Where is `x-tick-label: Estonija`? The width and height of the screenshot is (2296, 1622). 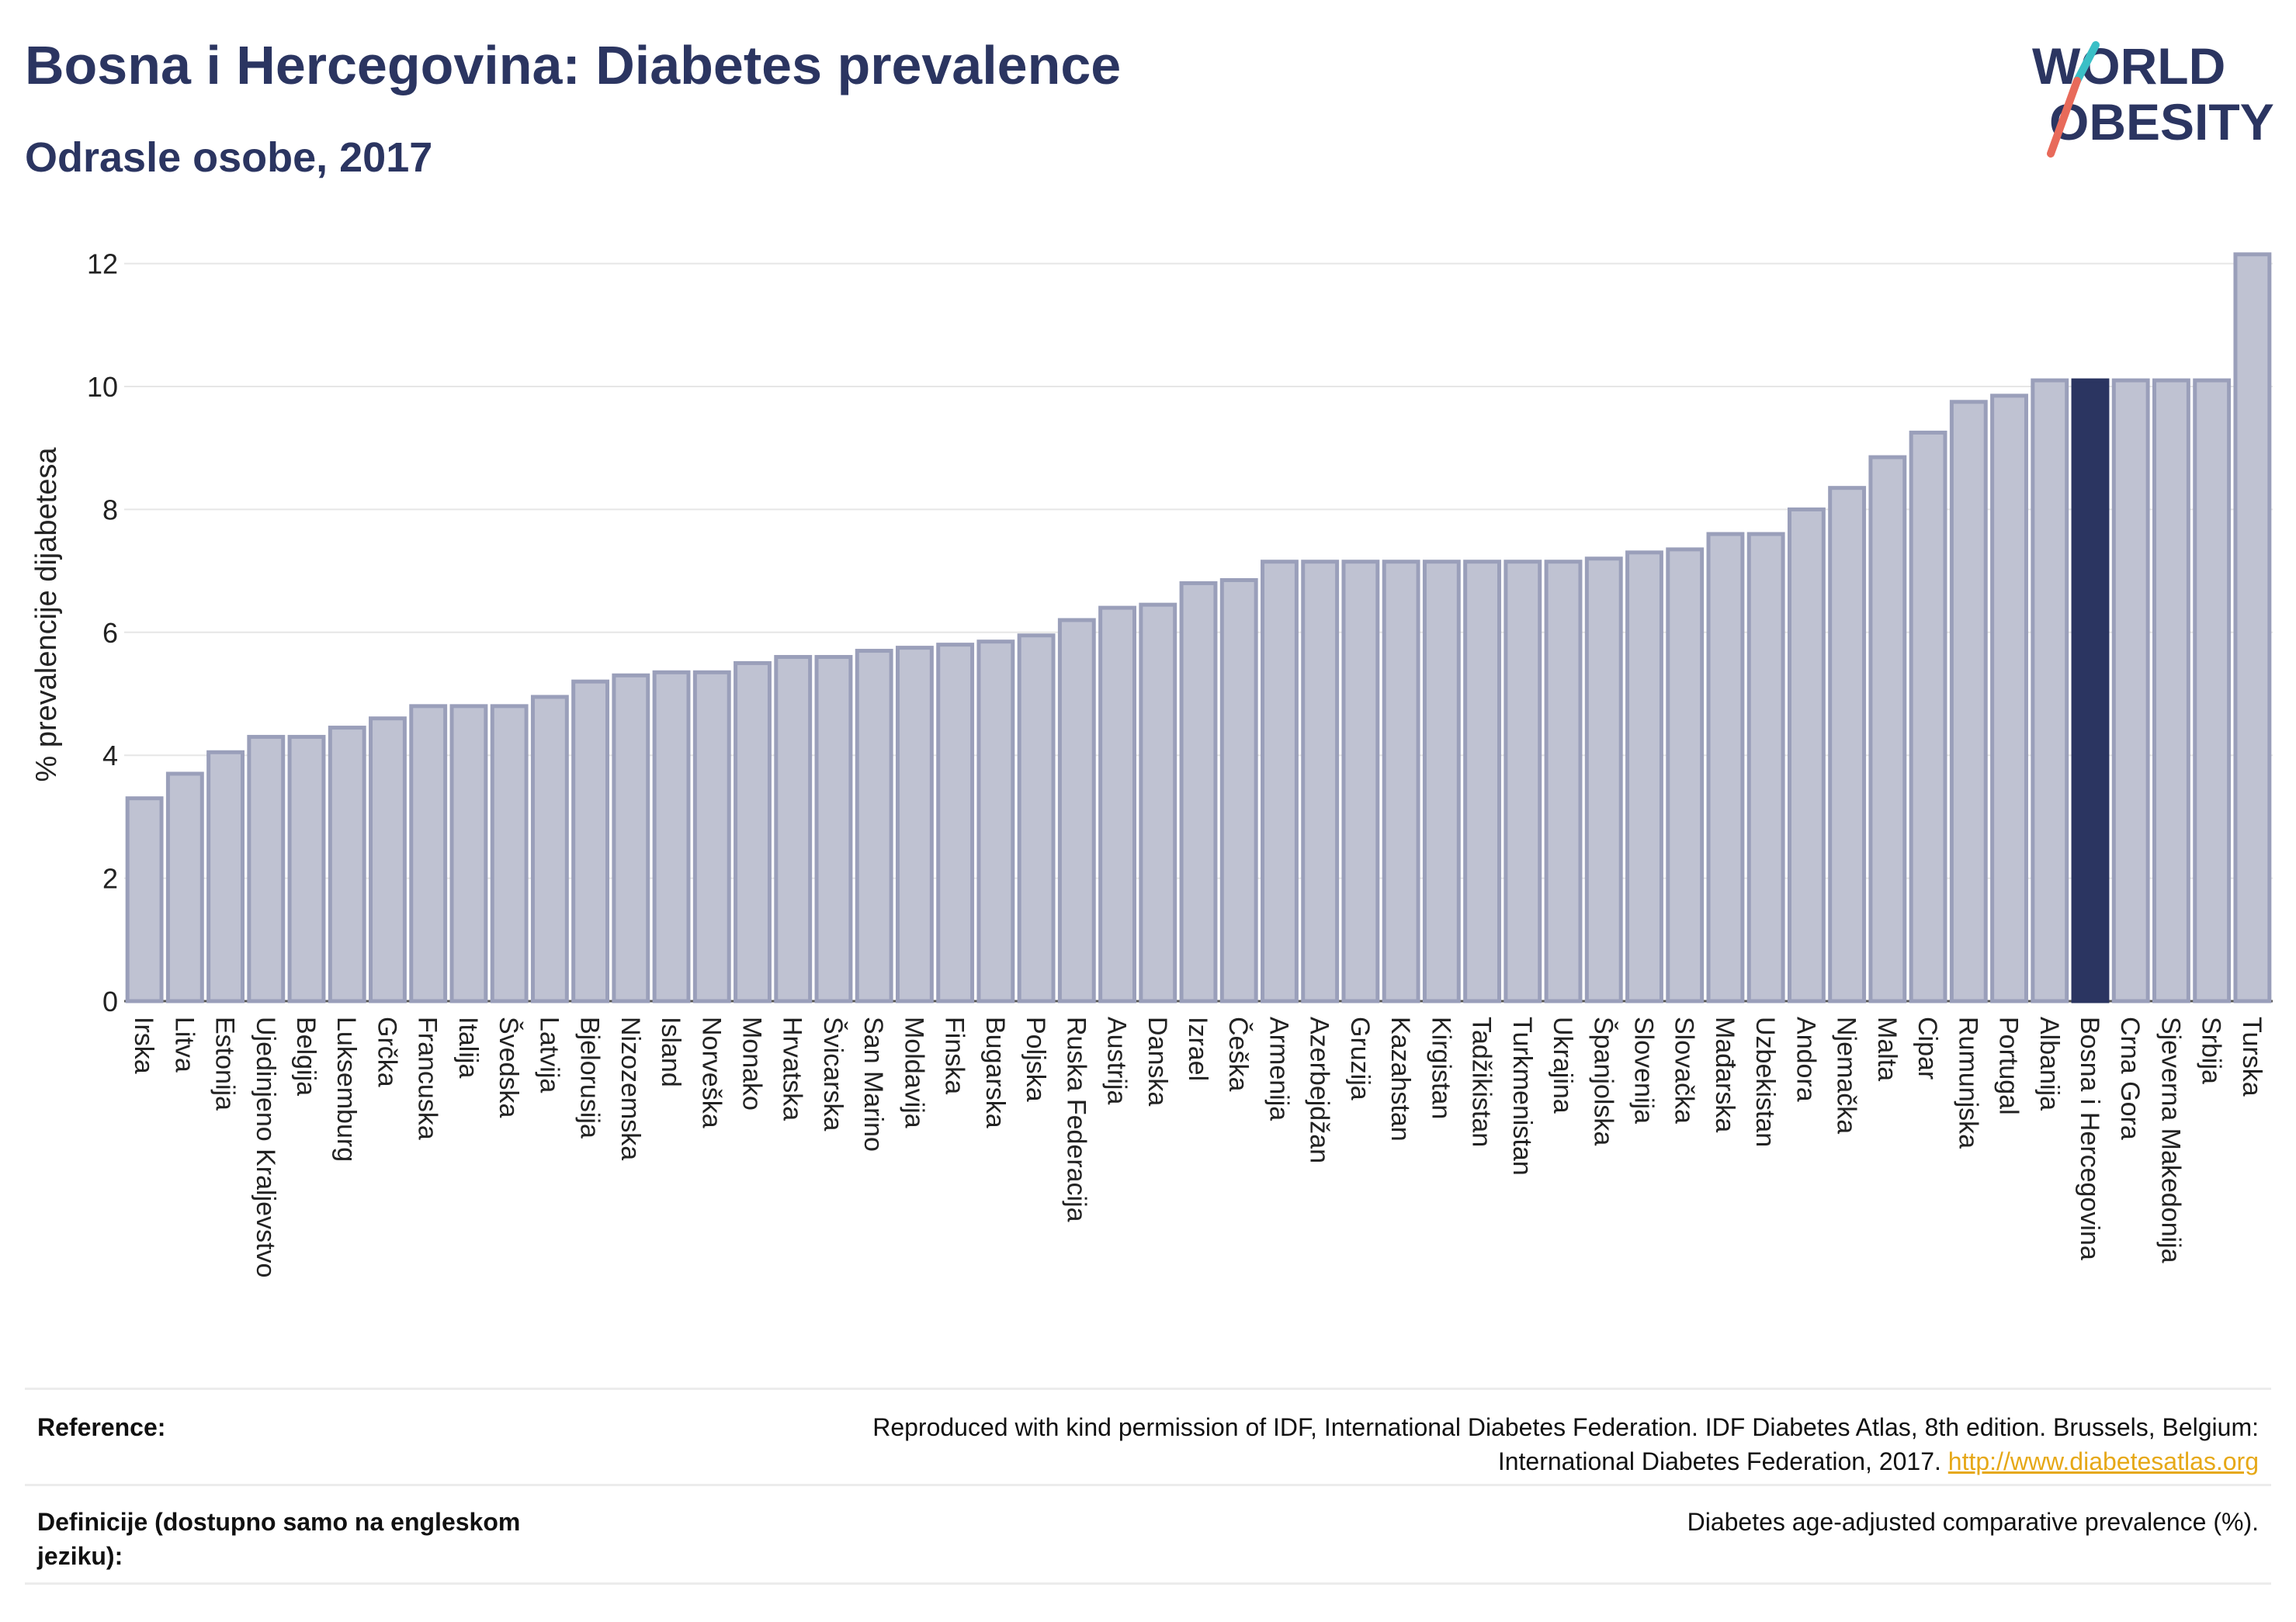 x-tick-label: Estonija is located at coordinates (225, 1064).